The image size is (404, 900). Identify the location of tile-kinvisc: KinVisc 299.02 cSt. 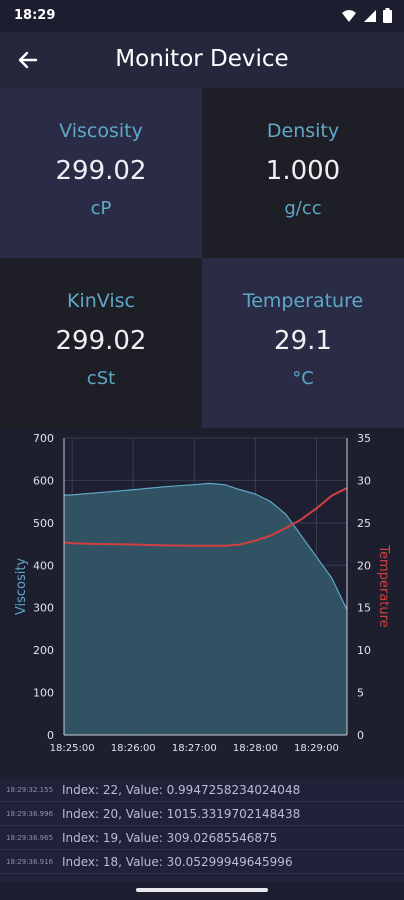
(101, 343).